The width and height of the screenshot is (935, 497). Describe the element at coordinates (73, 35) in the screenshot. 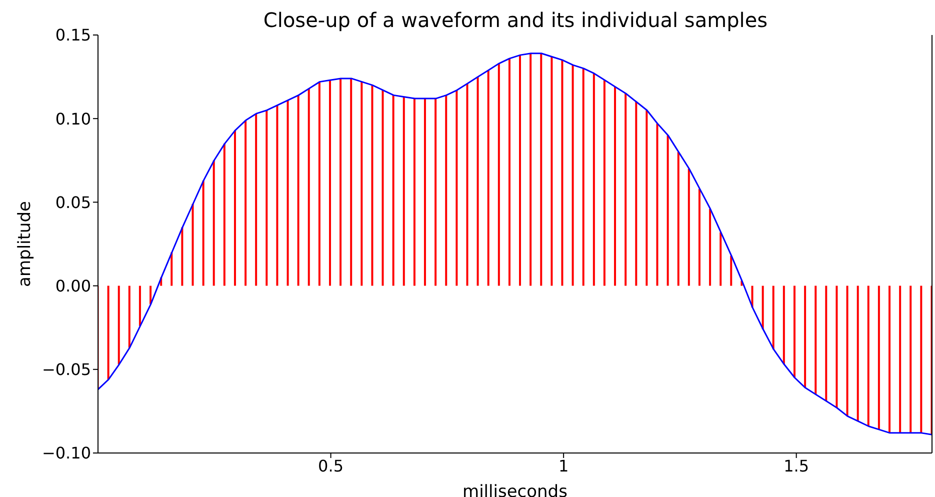

I see `y-tick-label: 0.15` at that location.